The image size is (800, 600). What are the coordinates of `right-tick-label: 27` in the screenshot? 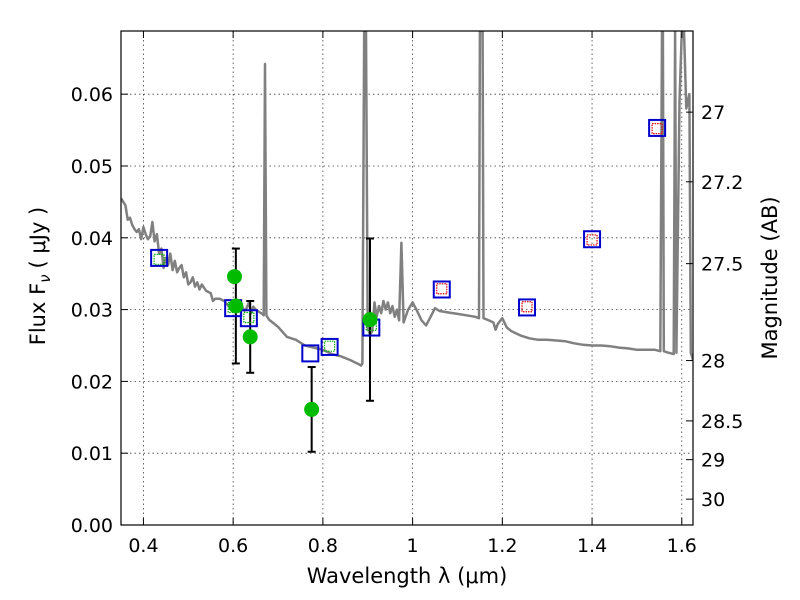 It's located at (713, 113).